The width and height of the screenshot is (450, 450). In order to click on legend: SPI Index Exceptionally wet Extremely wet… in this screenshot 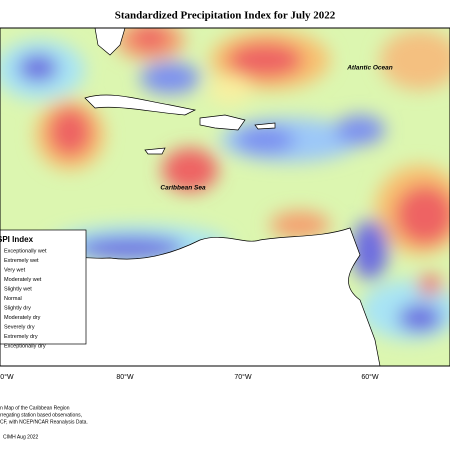, I will do `click(43, 289)`.